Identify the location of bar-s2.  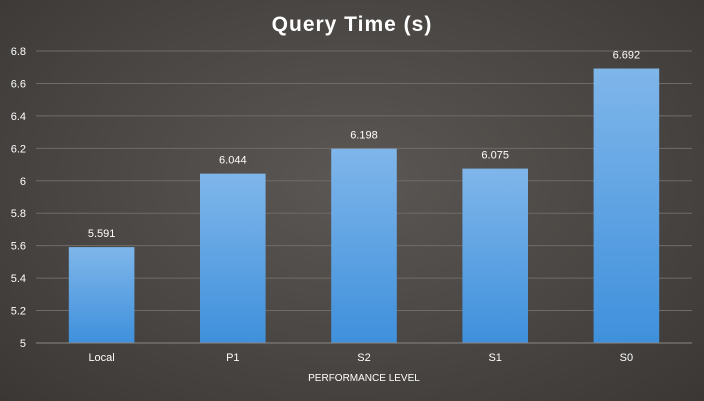
(364, 245).